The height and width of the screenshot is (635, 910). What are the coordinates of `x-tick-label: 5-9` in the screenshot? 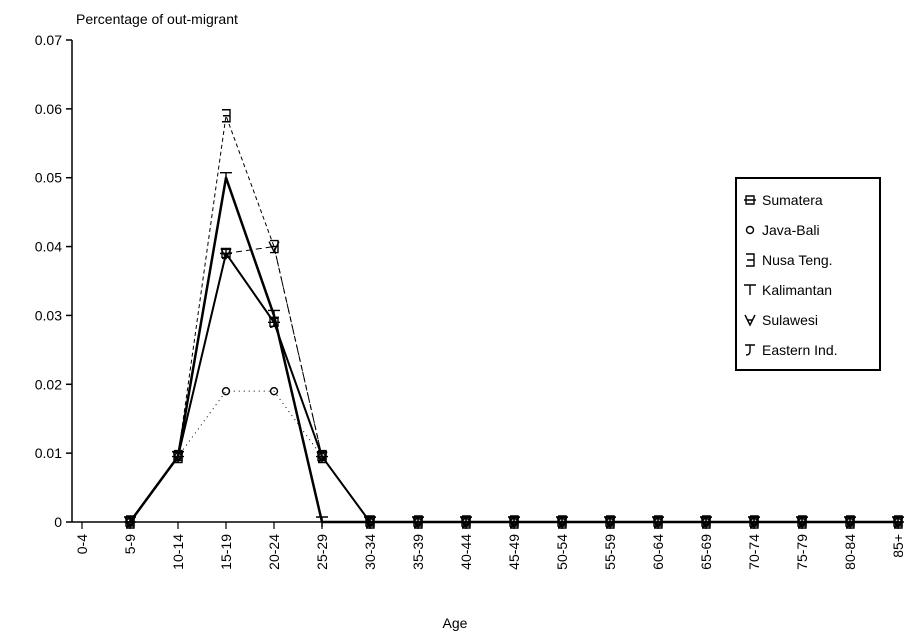 It's located at (130, 544).